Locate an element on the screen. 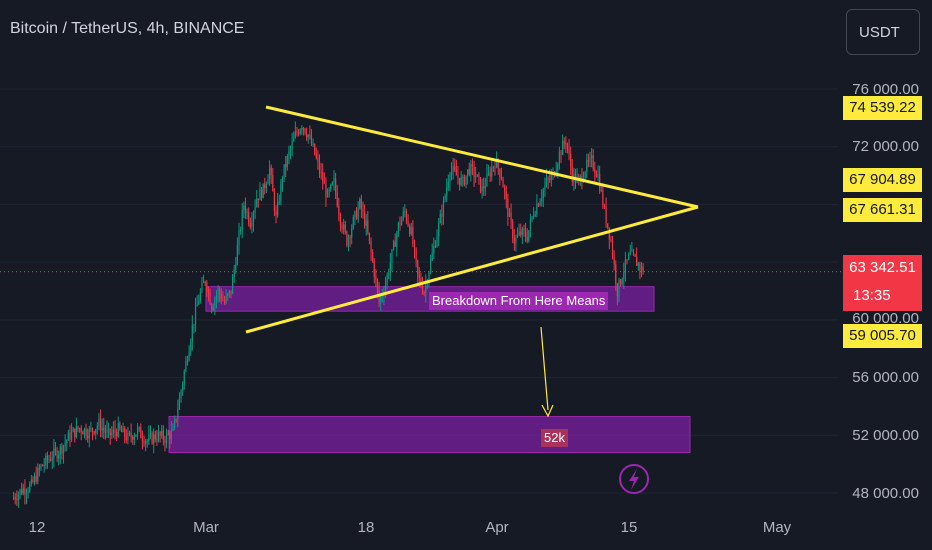  currency-button: USDT is located at coordinates (883, 32).